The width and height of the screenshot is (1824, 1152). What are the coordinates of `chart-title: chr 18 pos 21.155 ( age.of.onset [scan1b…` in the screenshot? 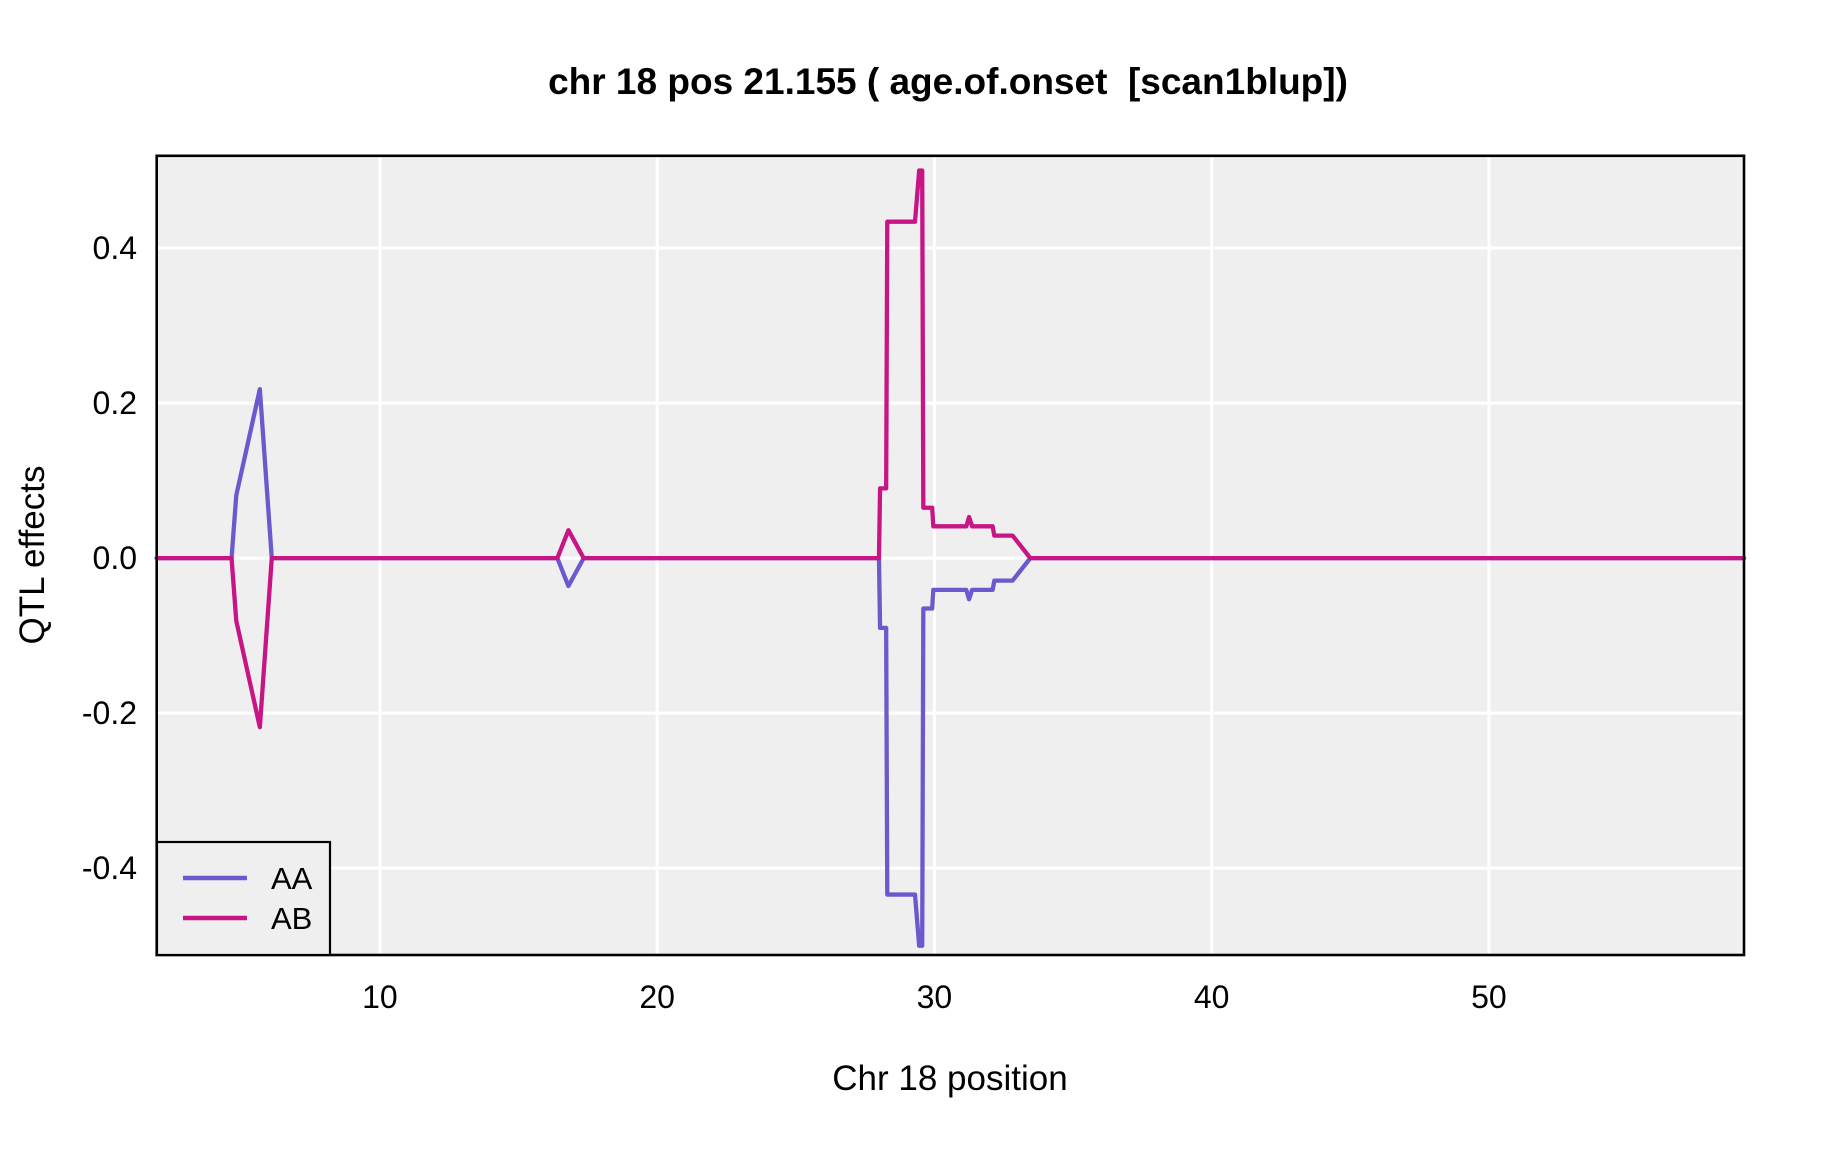 It's located at (948, 81).